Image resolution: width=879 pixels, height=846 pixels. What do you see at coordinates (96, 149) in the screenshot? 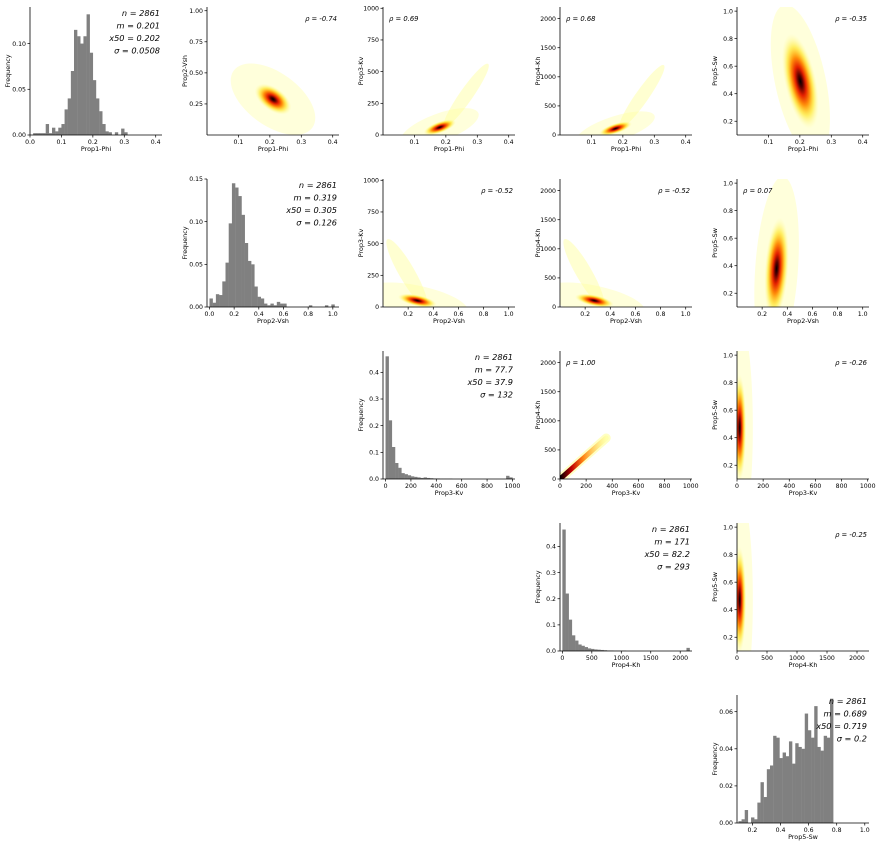
I see `x-axis-label: Prop1-Phi` at bounding box center [96, 149].